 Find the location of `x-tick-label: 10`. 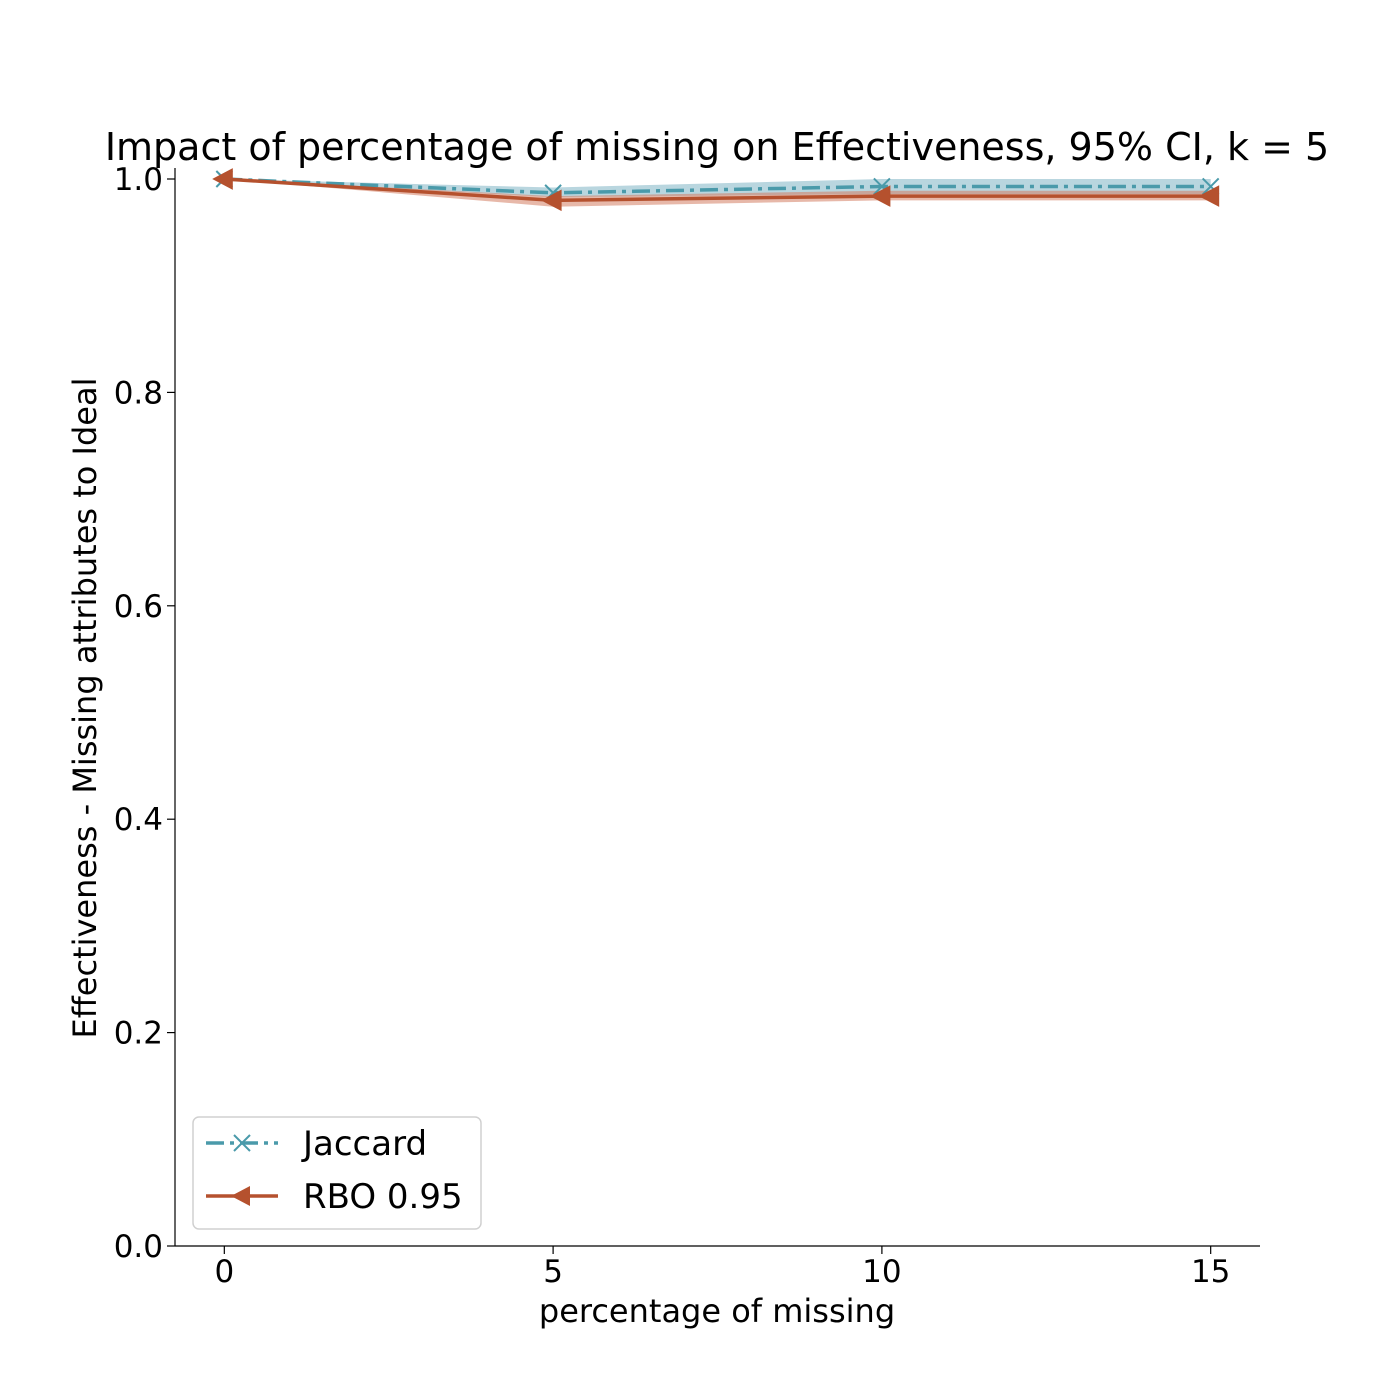

x-tick-label: 10 is located at coordinates (881, 1272).